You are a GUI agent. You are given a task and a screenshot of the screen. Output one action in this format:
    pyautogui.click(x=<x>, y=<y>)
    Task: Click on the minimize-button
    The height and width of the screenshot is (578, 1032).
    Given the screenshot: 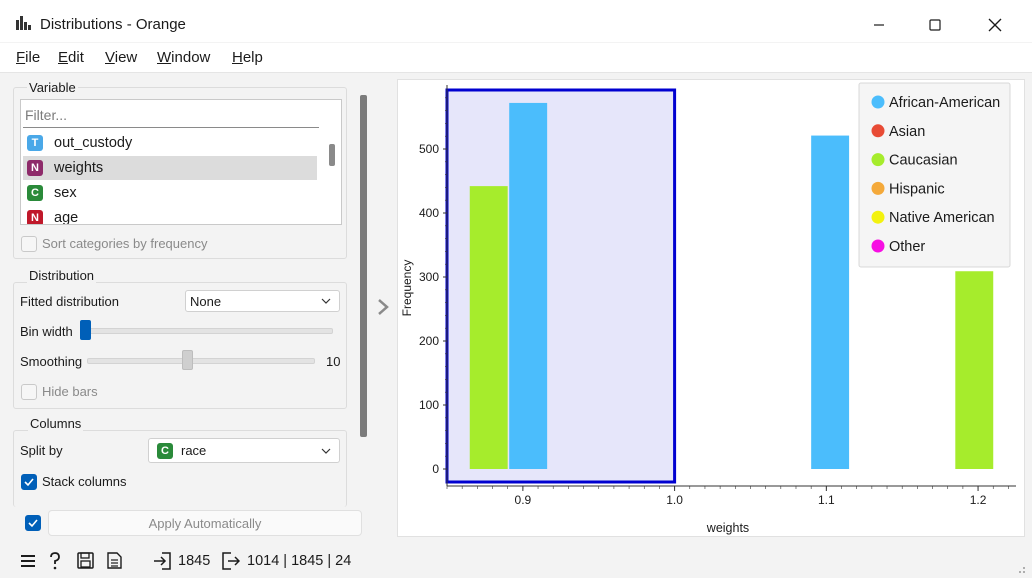 What is the action you would take?
    pyautogui.click(x=879, y=25)
    